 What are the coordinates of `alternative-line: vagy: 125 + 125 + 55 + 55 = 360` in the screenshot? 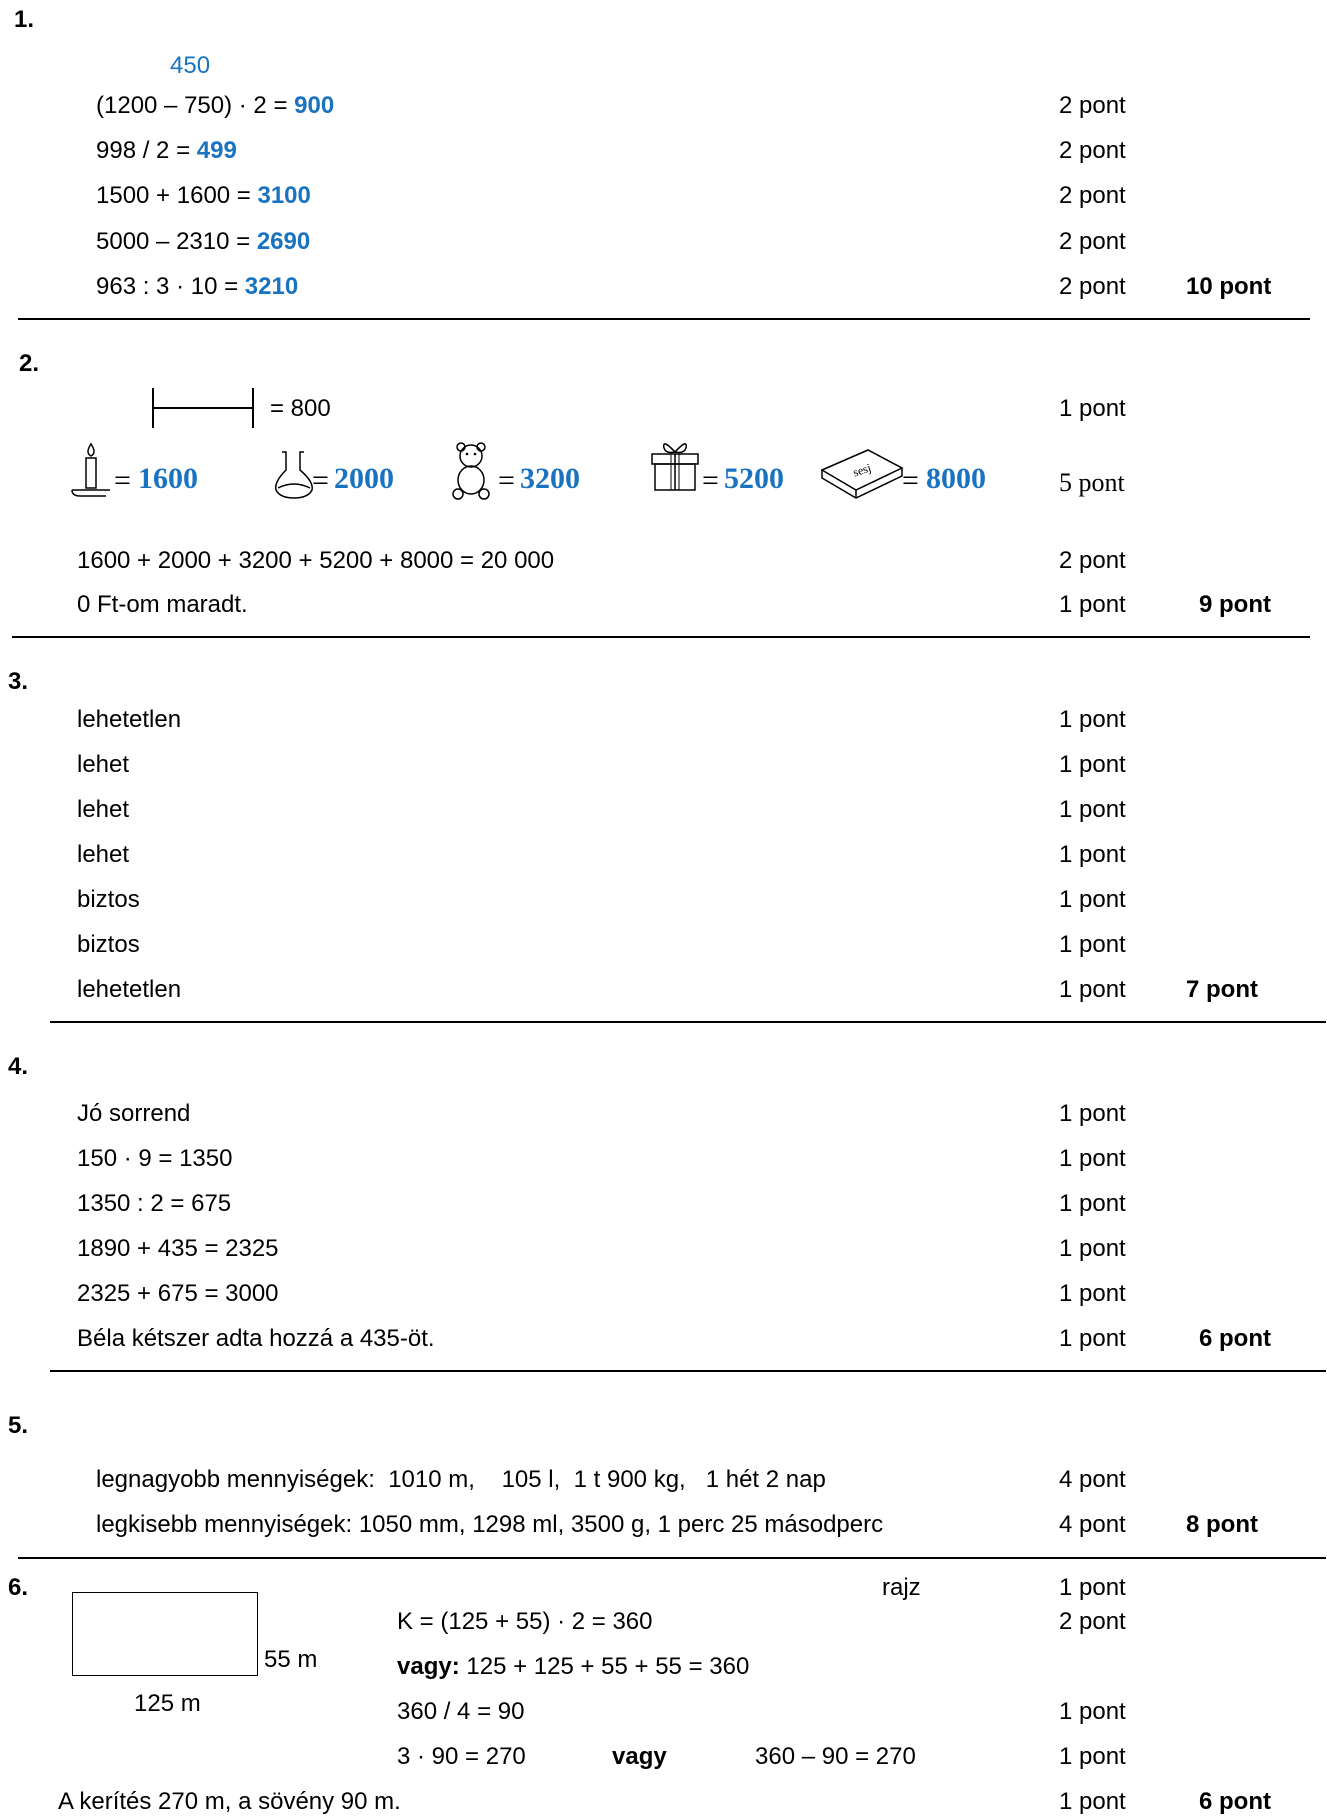 It's located at (573, 1667).